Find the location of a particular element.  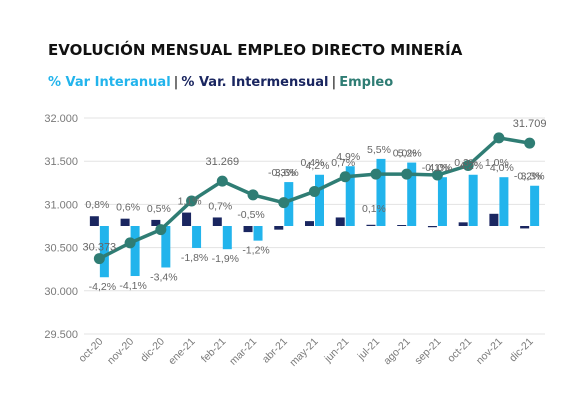

label-interanual: -3,4% is located at coordinates (163, 277).